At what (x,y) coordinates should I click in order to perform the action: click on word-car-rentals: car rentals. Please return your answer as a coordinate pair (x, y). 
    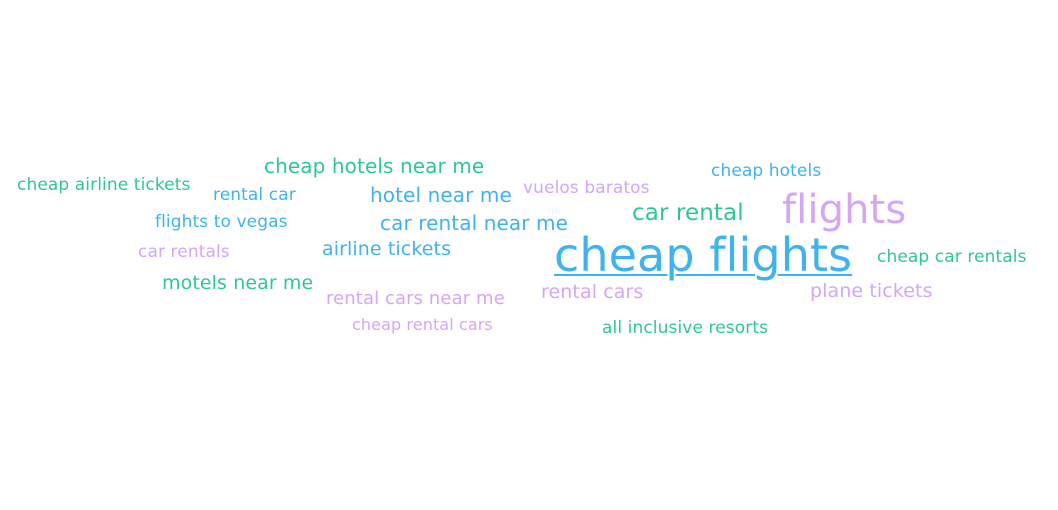
    Looking at the image, I should click on (184, 252).